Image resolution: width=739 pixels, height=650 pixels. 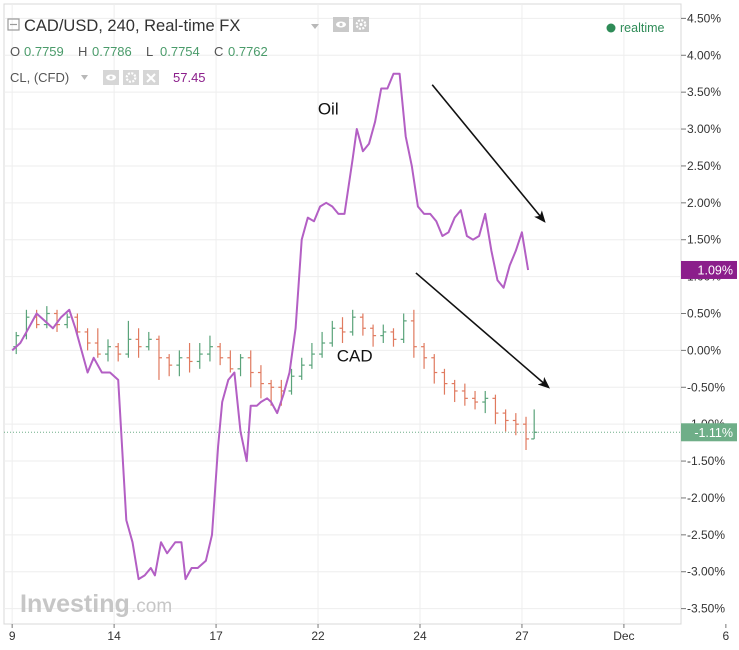 What do you see at coordinates (704, 240) in the screenshot?
I see `y-tick-label-6: 1.50%` at bounding box center [704, 240].